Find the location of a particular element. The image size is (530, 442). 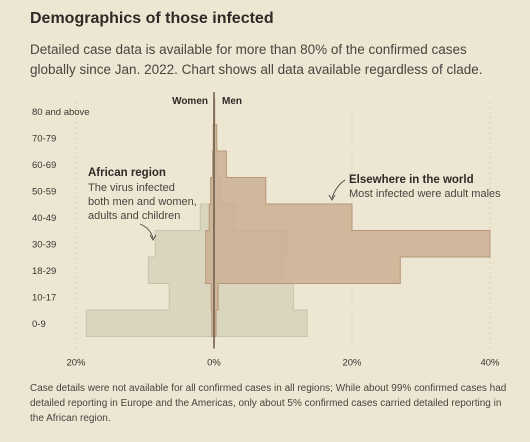

annotation-elsewhere-line1: Most infected were adult males is located at coordinates (425, 194).